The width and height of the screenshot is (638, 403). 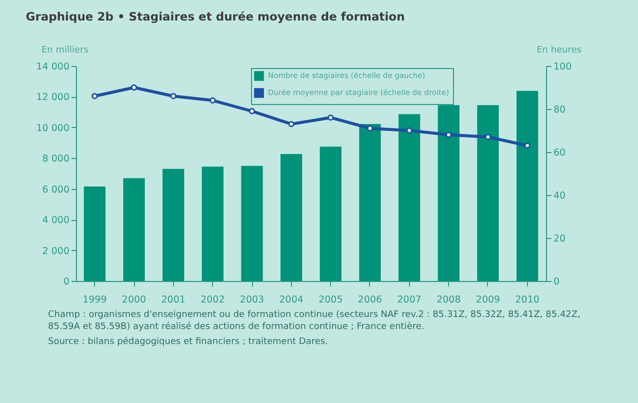 I want to click on y-tick-label: 0, so click(x=66, y=282).